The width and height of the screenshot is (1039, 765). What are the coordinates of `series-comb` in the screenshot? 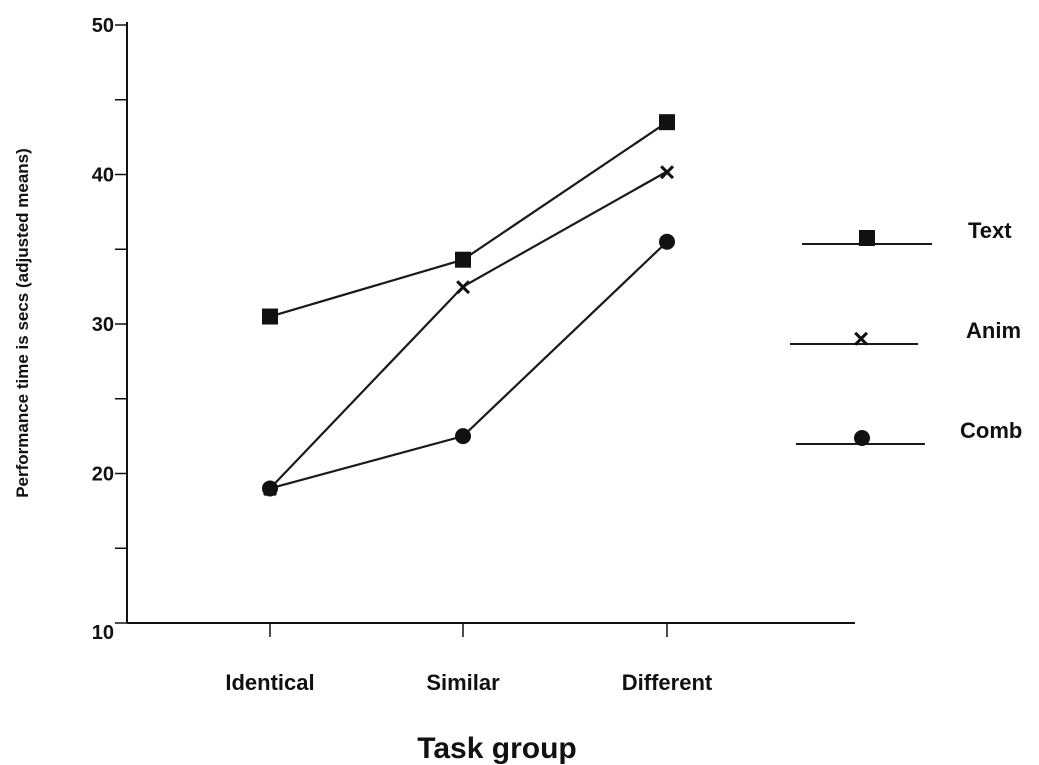 It's located at (468, 365).